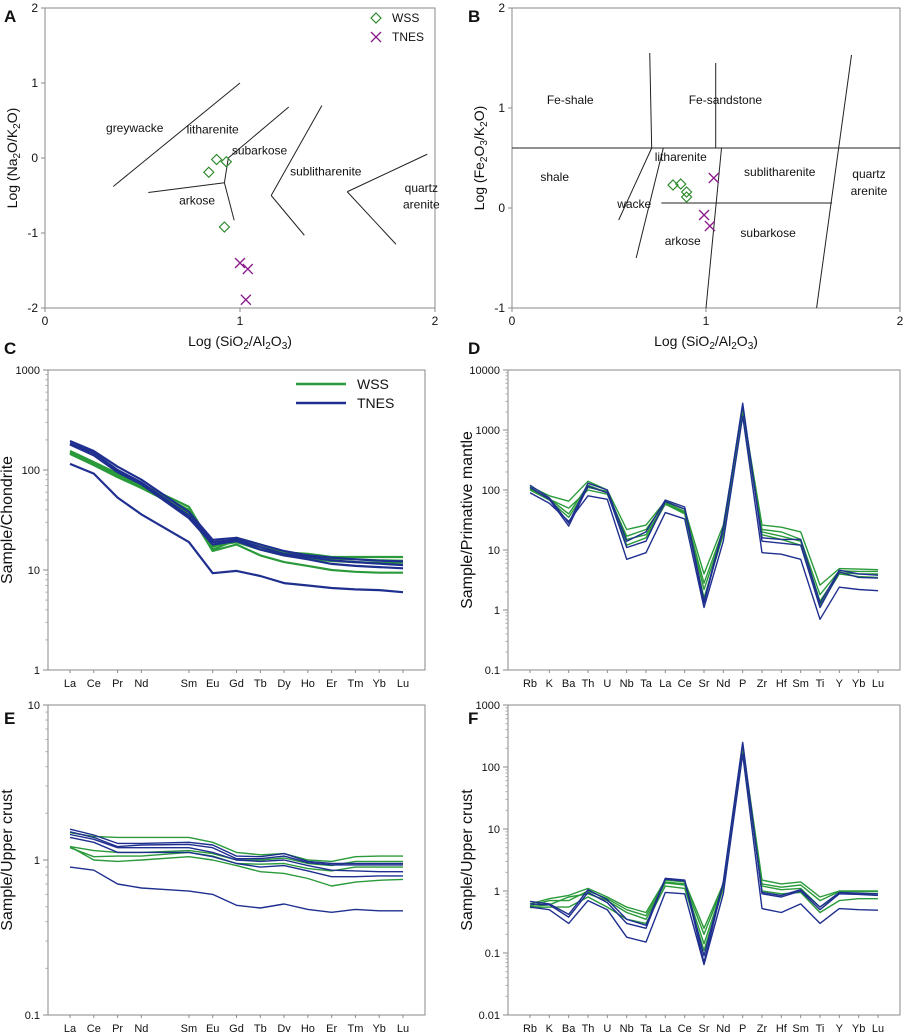 This screenshot has height=1032, width=913. Describe the element at coordinates (34, 8) in the screenshot. I see `y-tick-label: 2` at that location.